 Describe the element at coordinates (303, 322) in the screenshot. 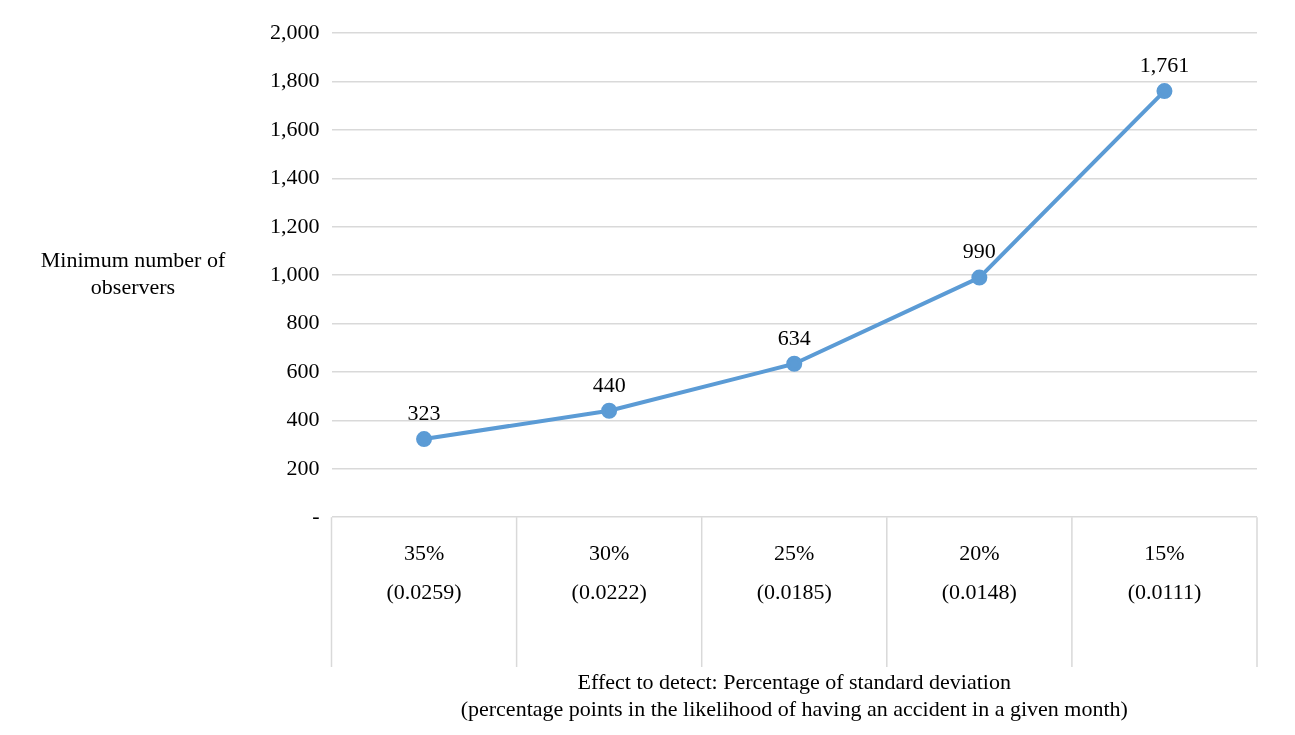

I see `y-tick-label: 800` at that location.